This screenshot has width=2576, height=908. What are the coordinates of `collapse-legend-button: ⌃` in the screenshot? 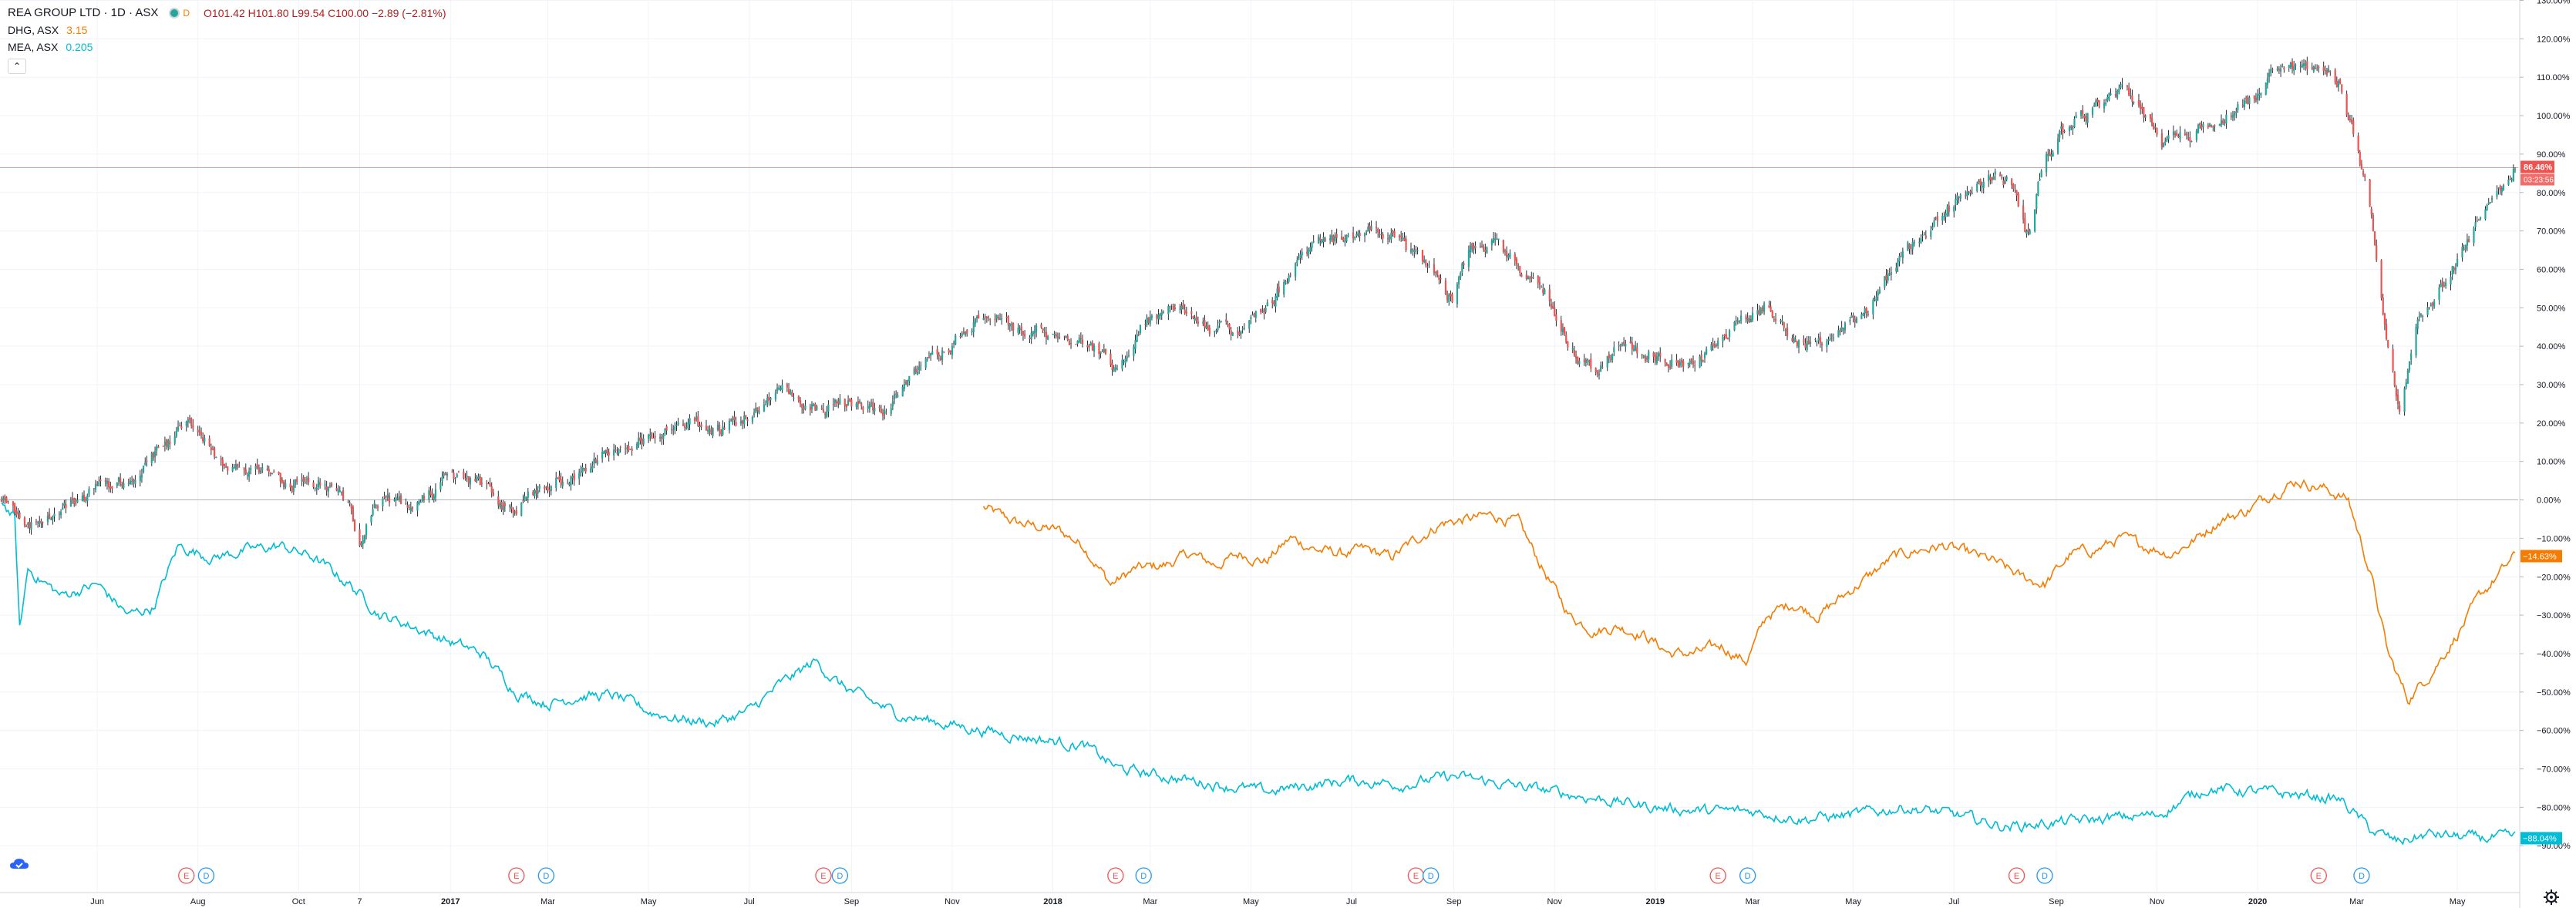 It's located at (17, 66).